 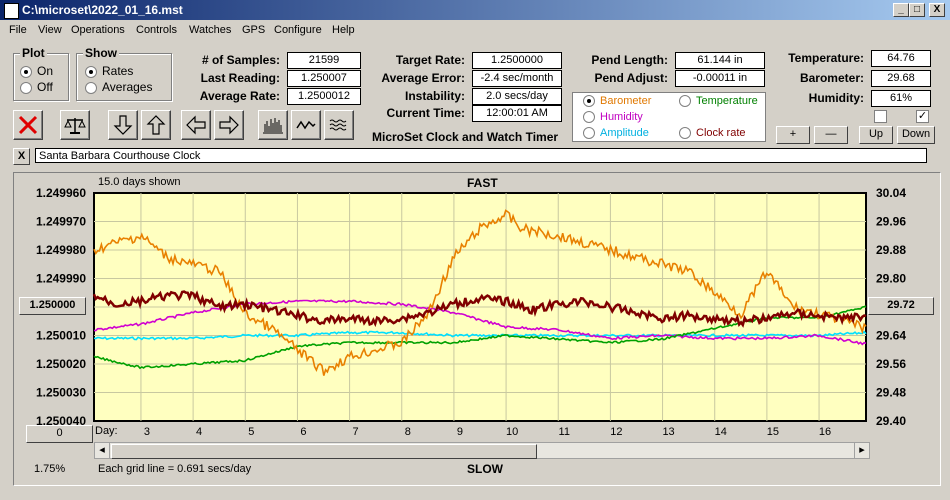 What do you see at coordinates (836, 98) in the screenshot?
I see `humidity-label: Humidity:` at bounding box center [836, 98].